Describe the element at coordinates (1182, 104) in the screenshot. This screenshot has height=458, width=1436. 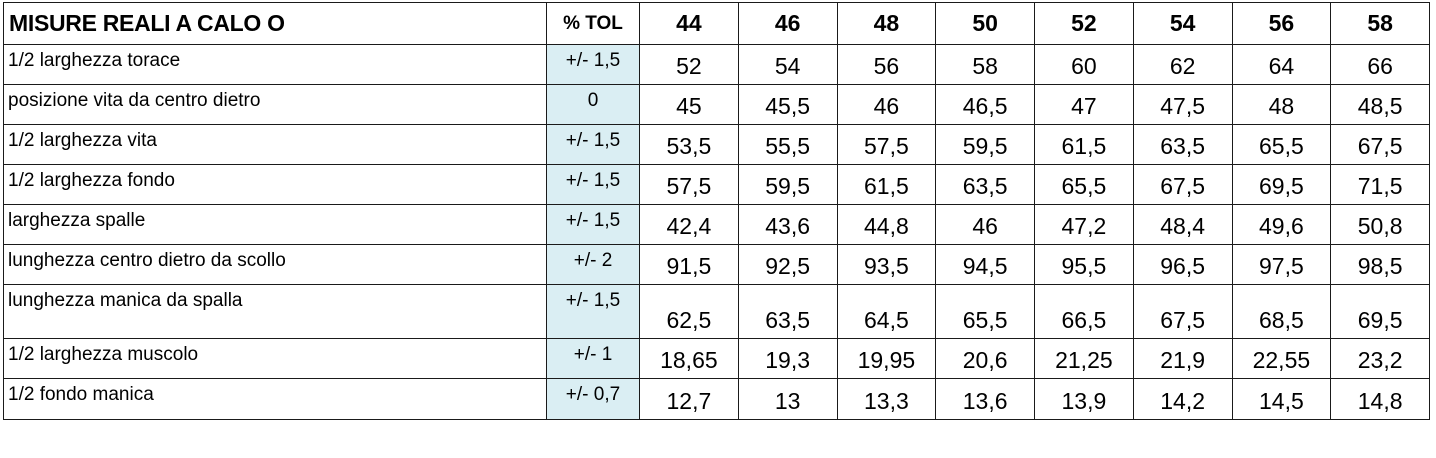
I see `size-value-cell: 47,5` at that location.